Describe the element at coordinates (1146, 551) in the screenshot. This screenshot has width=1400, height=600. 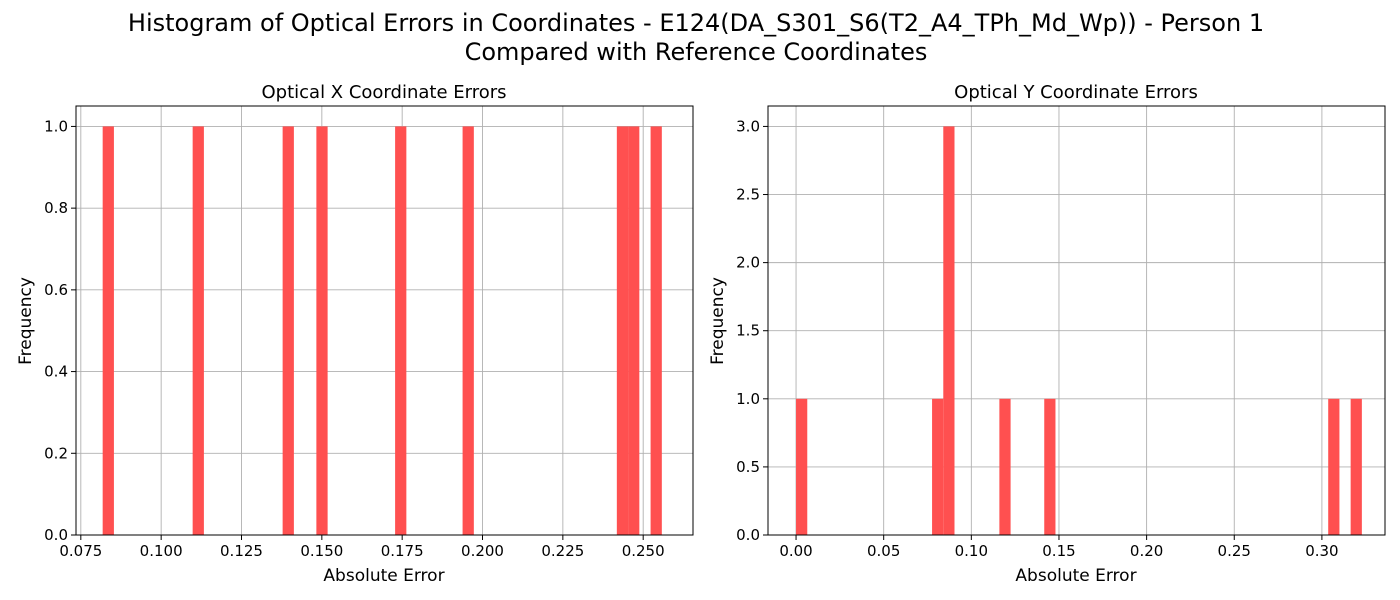
I see `y-histogram-xtick-label-4: 0.20` at that location.